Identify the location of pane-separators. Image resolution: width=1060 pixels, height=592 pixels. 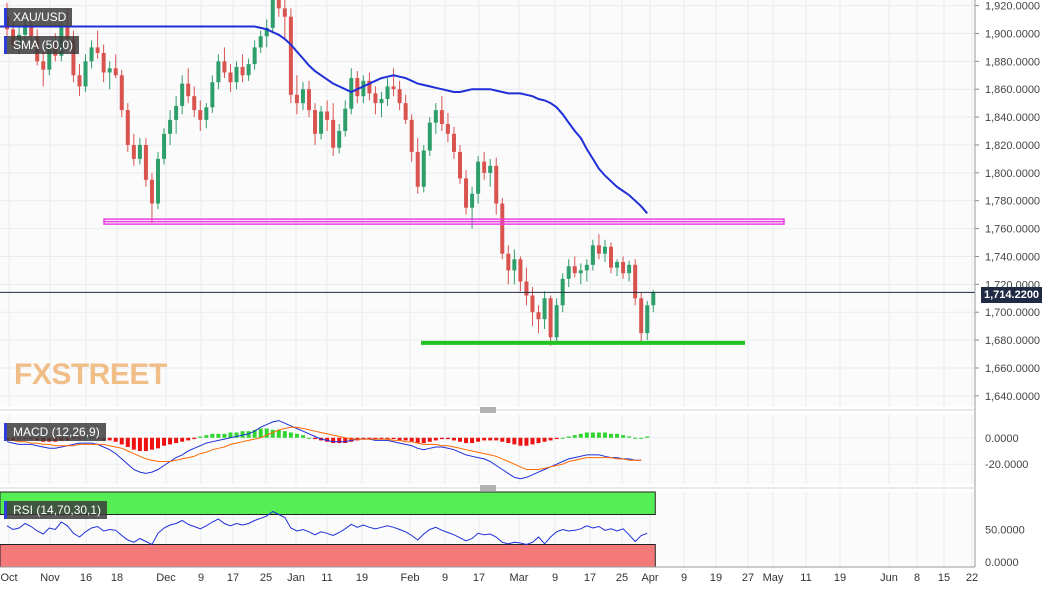
(487, 449).